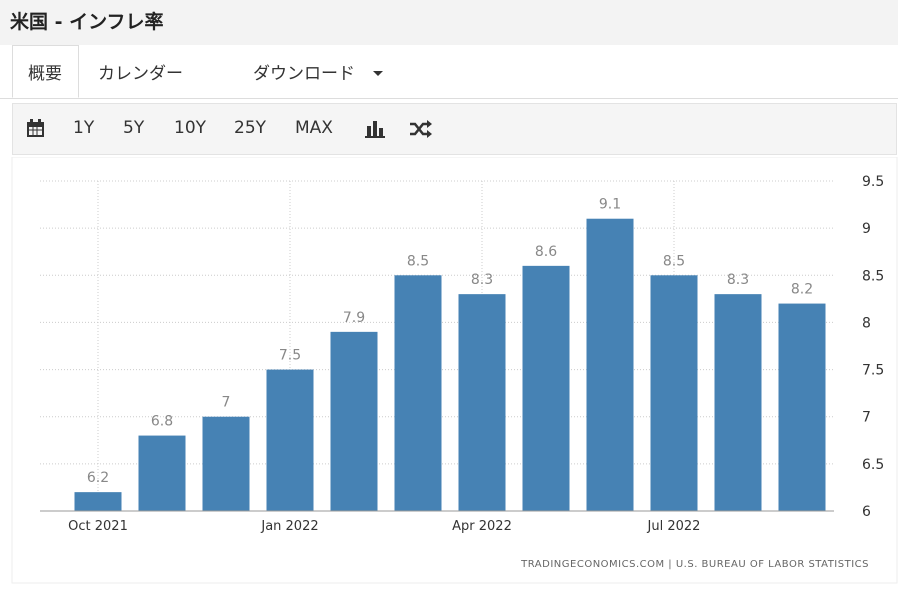  I want to click on x-tick-label: Jan 2022, so click(289, 526).